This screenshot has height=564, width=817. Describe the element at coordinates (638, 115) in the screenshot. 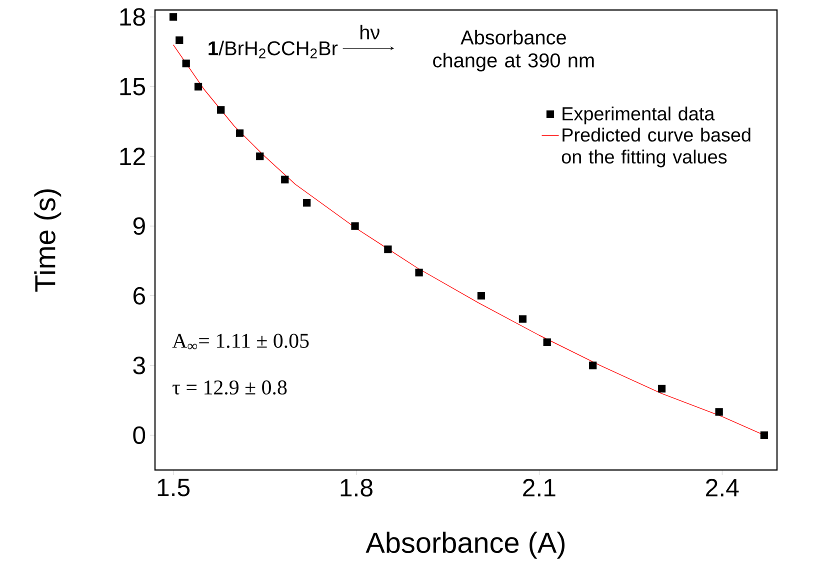

I see `legend-label: Experimental data` at that location.